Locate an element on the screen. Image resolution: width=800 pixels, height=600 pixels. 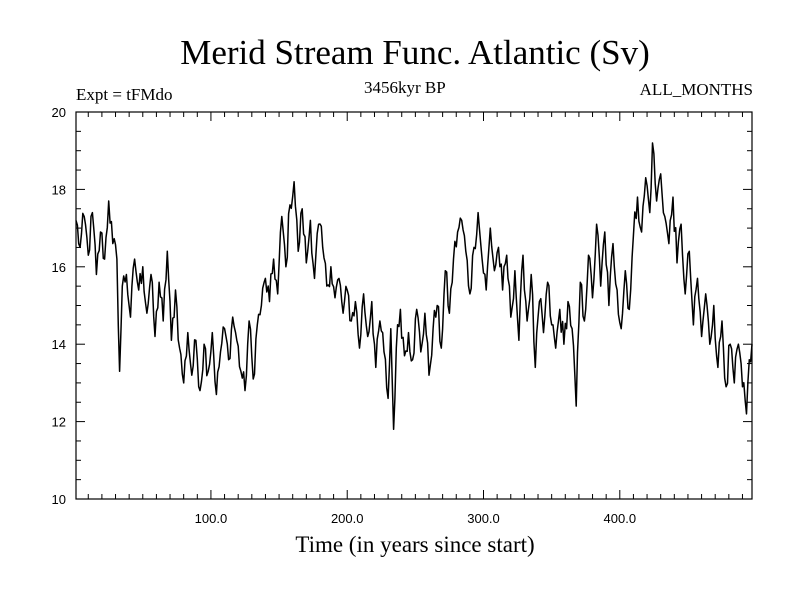
x-tick-label: 400.0 is located at coordinates (620, 518).